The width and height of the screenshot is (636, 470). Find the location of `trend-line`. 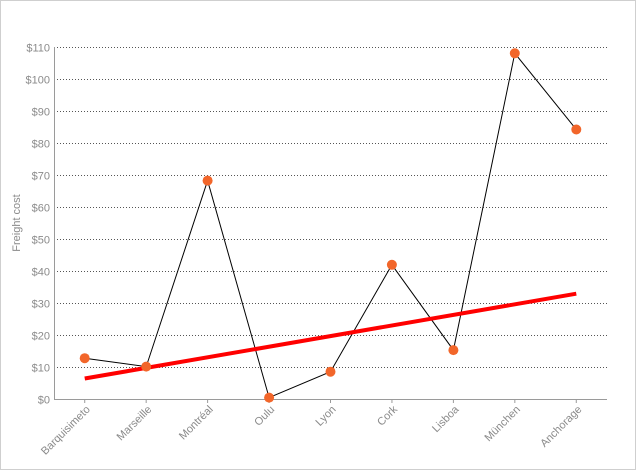

trend-line is located at coordinates (330, 336).